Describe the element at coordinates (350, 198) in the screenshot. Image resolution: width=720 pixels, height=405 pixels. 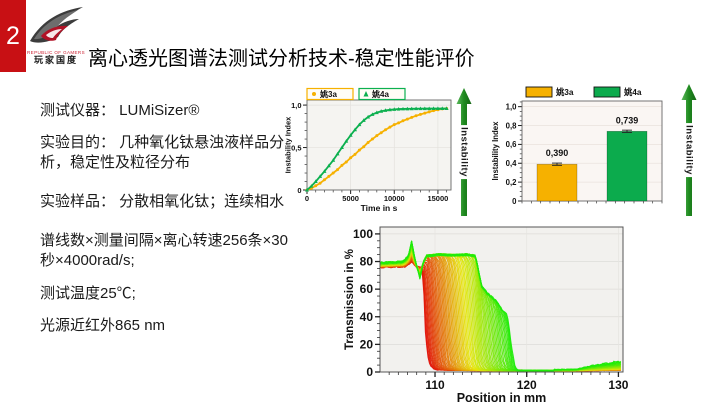
I see `svg-text: 5000` at that location.